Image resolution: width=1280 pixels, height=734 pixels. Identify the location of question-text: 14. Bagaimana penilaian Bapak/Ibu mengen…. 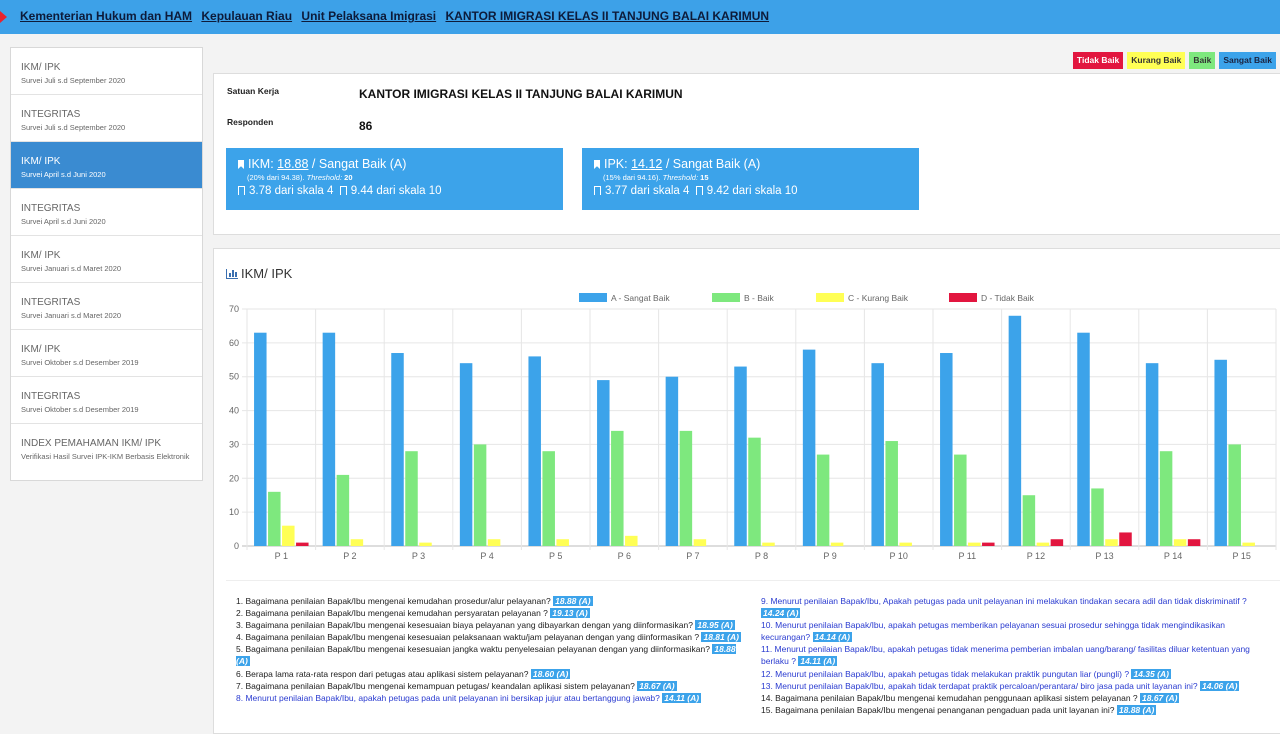
(949, 697).